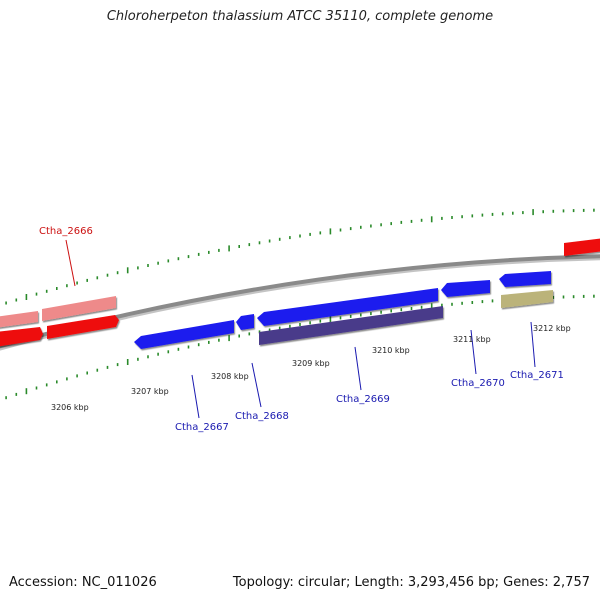  Describe the element at coordinates (21, 337) in the screenshot. I see `gene-red-left` at that location.